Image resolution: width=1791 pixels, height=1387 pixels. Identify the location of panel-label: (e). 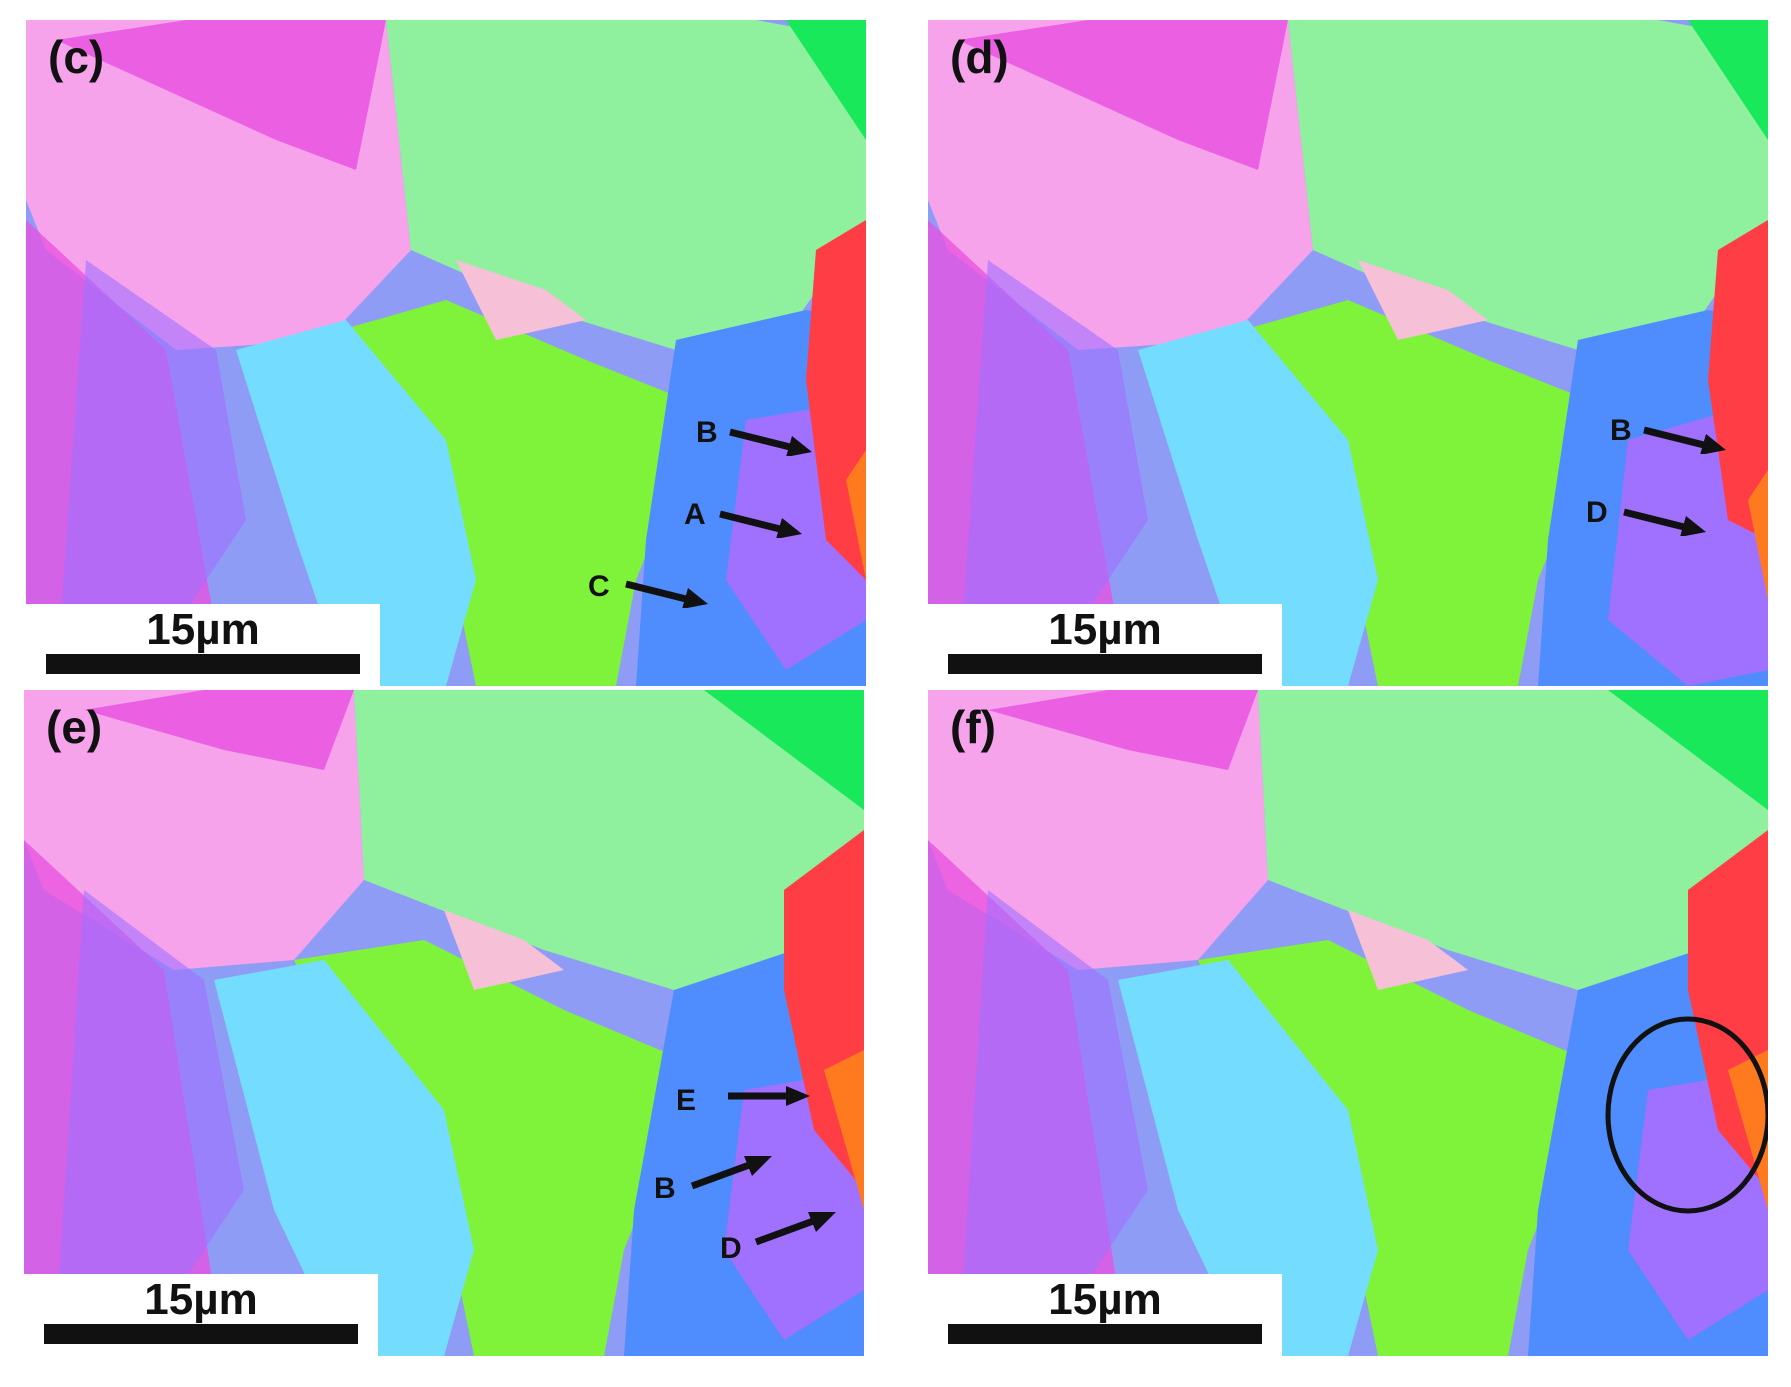
(74, 727).